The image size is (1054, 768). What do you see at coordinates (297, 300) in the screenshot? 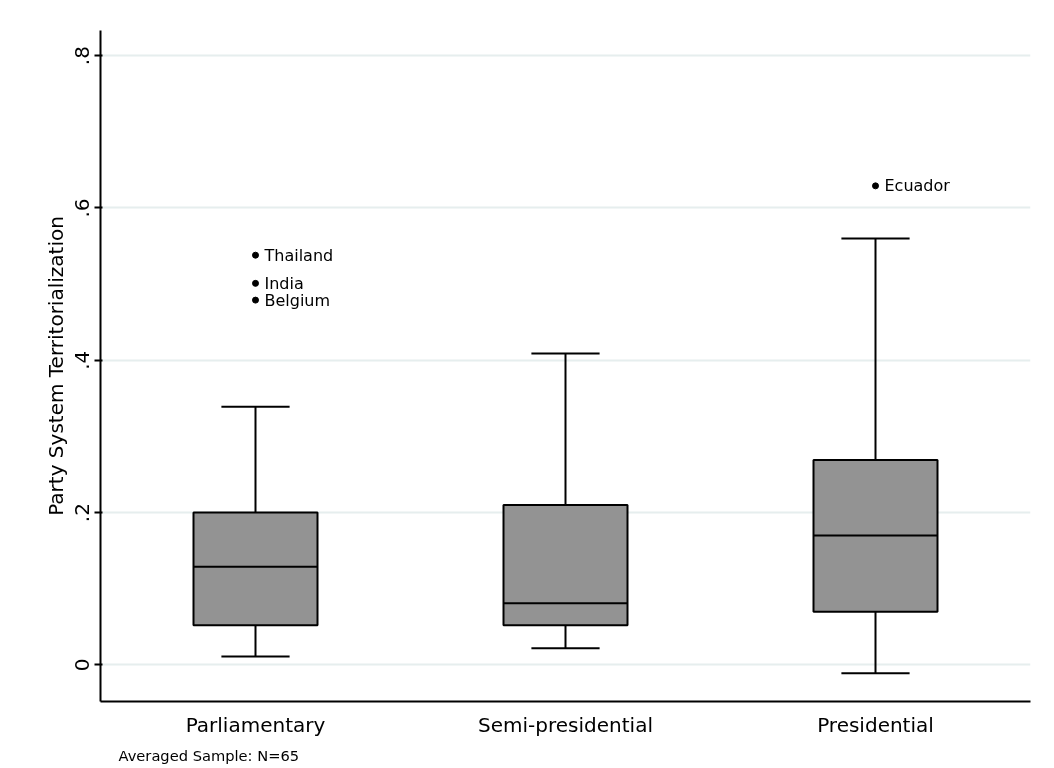
I see `annotation: Belgium` at bounding box center [297, 300].